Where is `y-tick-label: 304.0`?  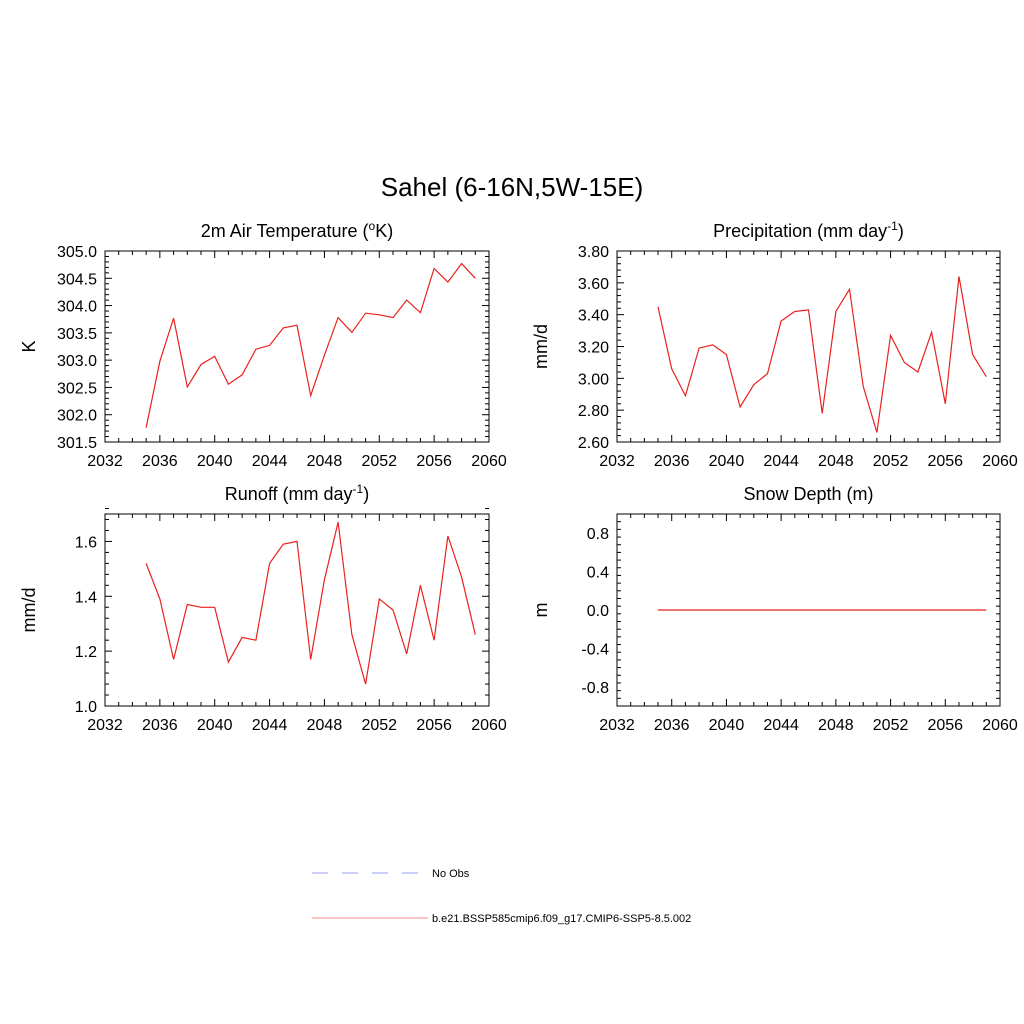
y-tick-label: 304.0 is located at coordinates (77, 307).